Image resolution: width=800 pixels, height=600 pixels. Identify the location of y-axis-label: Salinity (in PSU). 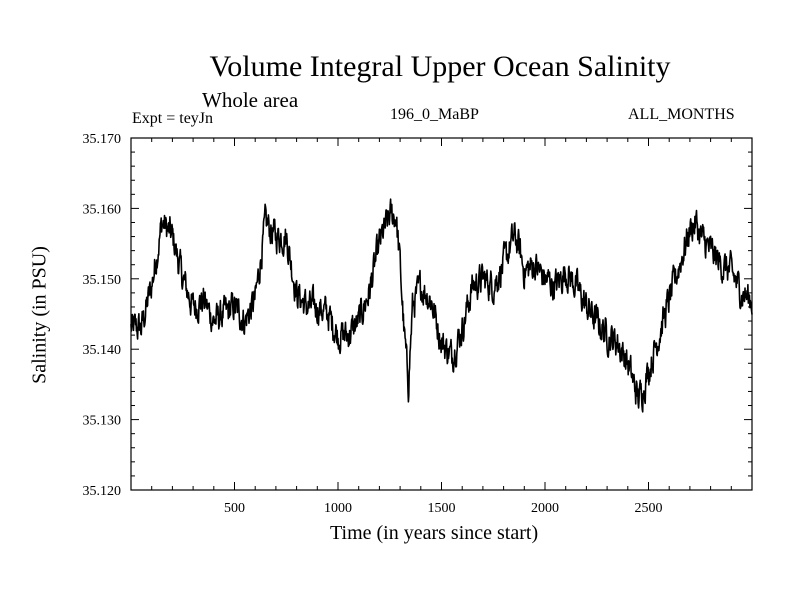
(39, 315).